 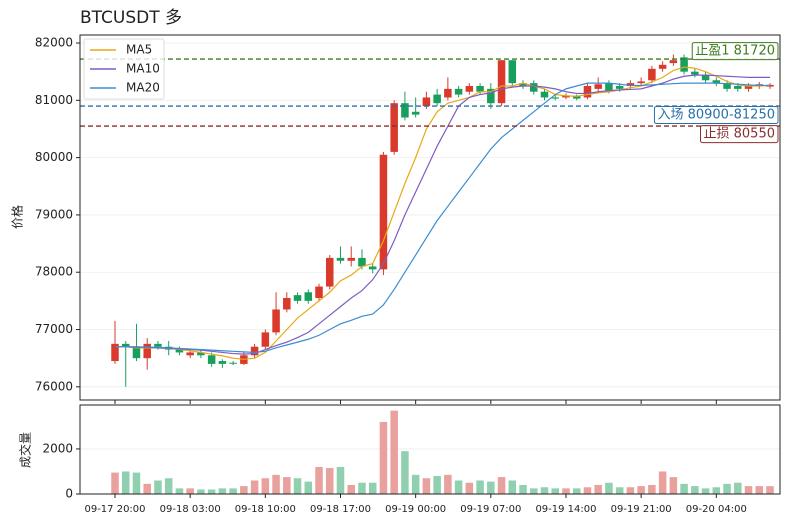 What do you see at coordinates (54, 100) in the screenshot?
I see `y-tick-label: 81000` at bounding box center [54, 100].